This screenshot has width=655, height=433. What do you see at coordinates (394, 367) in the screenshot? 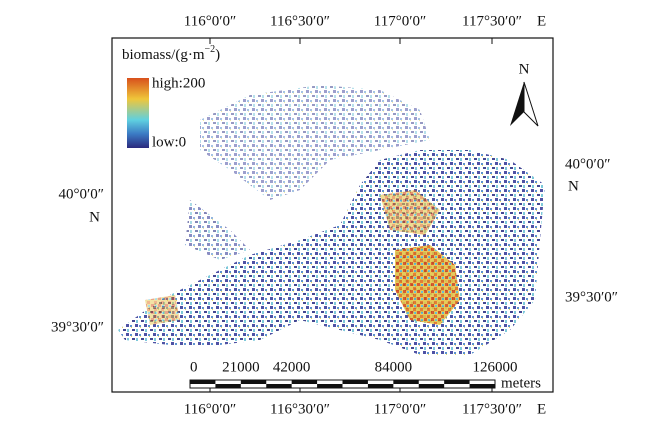
I see `scale-label: 84000` at bounding box center [394, 367].